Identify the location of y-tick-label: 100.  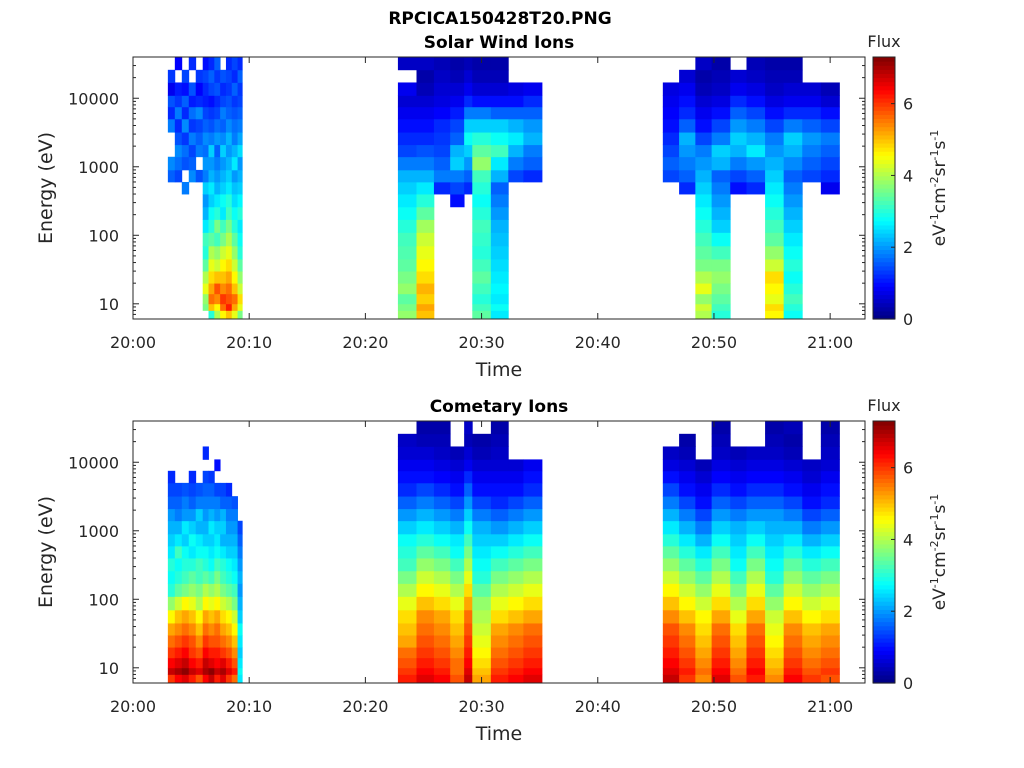
(103, 599).